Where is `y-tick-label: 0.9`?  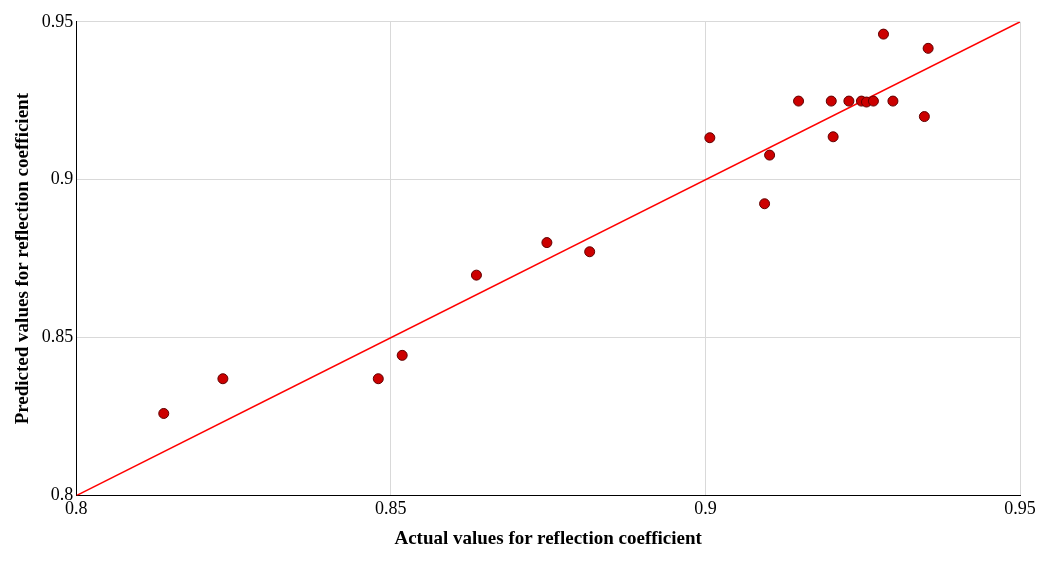 y-tick-label: 0.9 is located at coordinates (62, 178).